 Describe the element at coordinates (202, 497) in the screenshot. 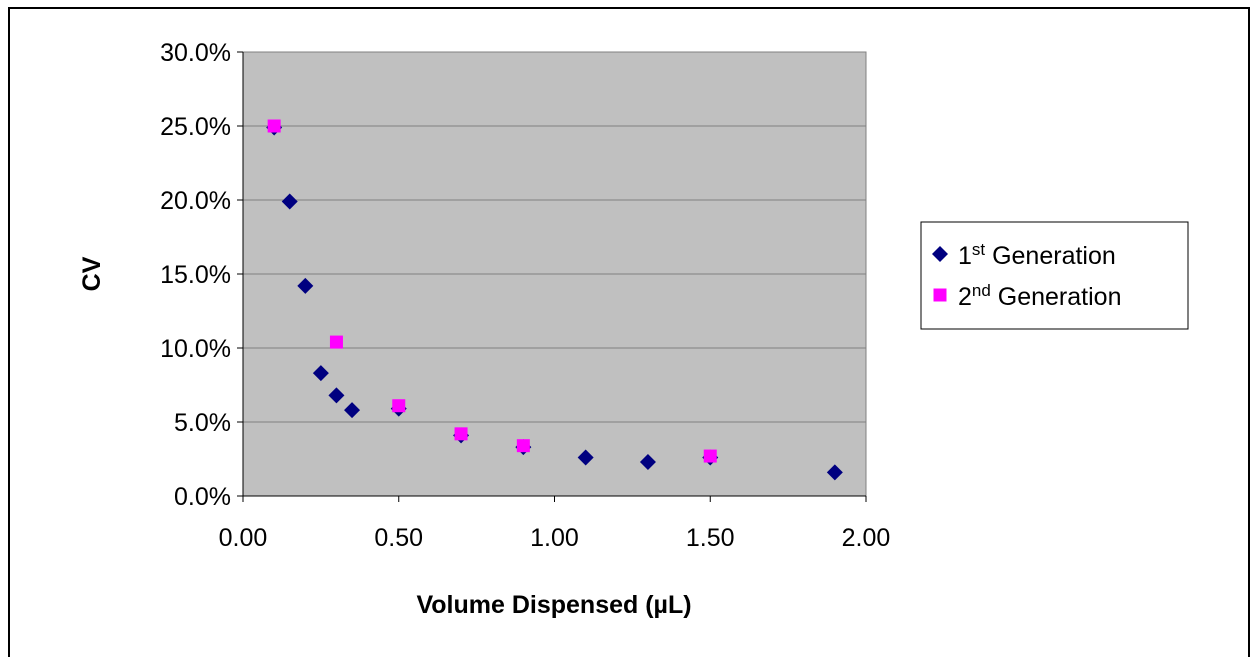

I see `y-tick-label: 0.0%` at that location.